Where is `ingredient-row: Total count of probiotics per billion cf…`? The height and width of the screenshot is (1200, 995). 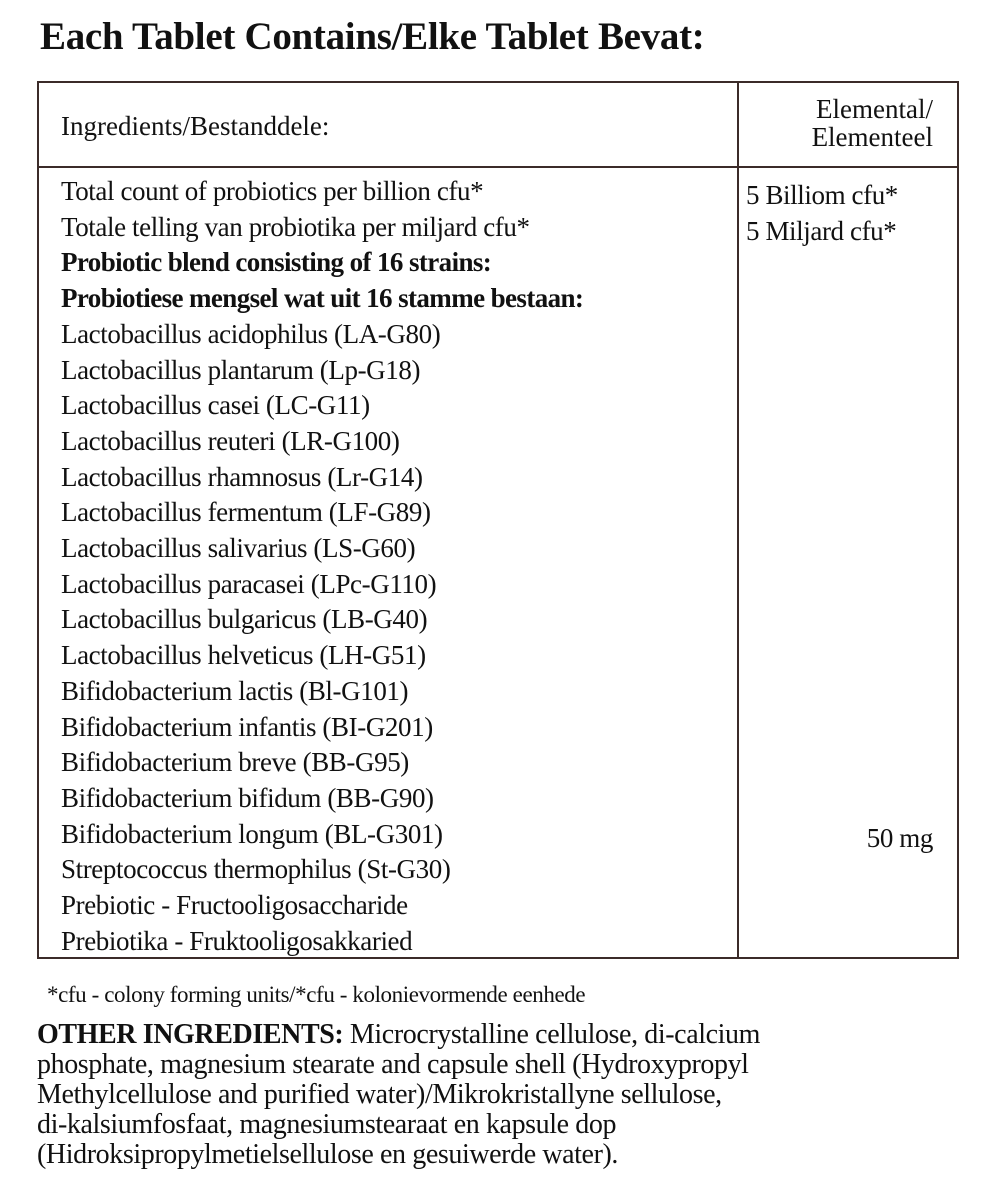 ingredient-row: Total count of probiotics per billion cf… is located at coordinates (272, 191).